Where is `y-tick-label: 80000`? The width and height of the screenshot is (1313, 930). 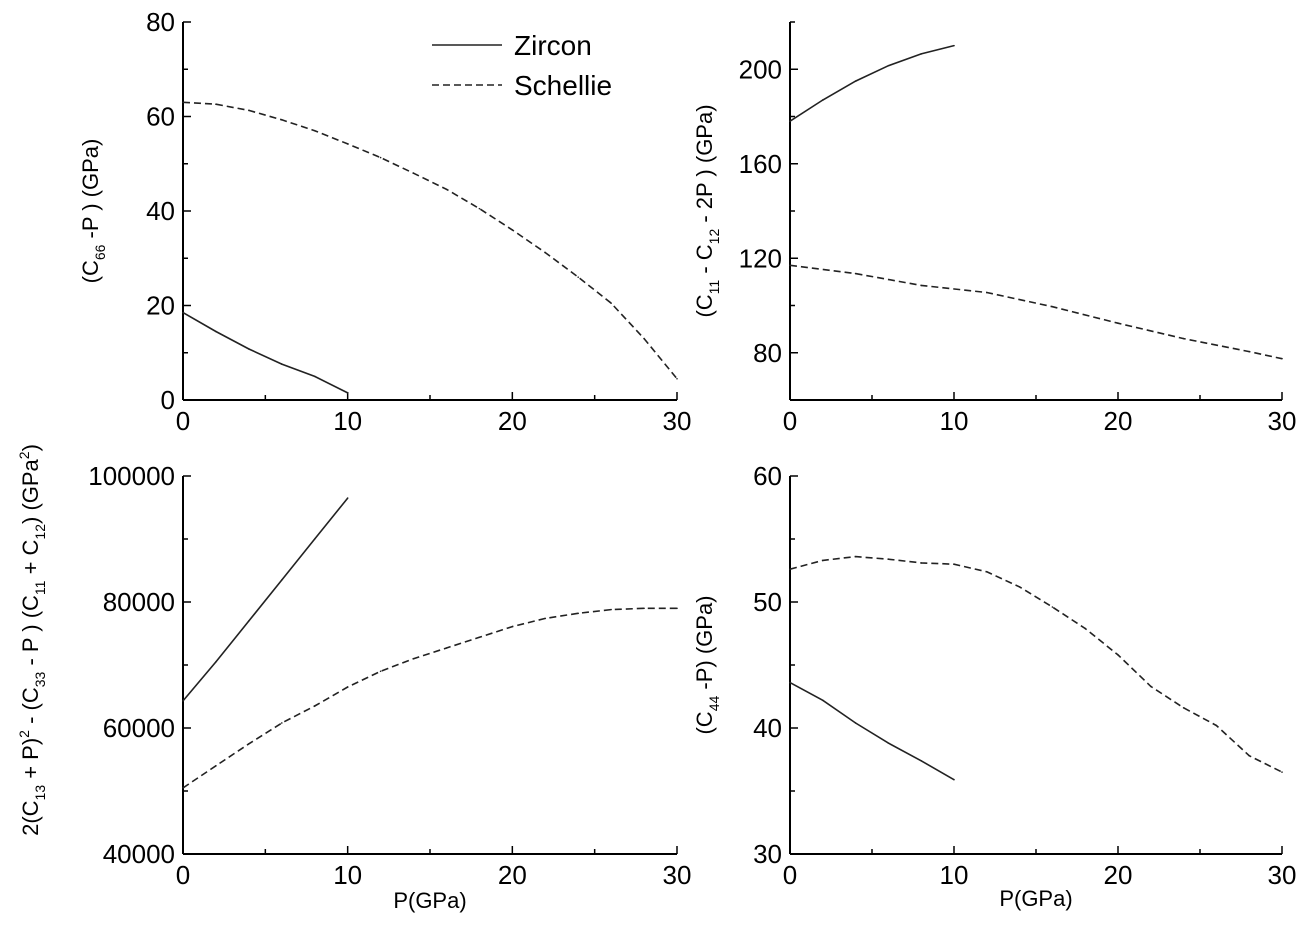
y-tick-label: 80000 is located at coordinates (139, 602).